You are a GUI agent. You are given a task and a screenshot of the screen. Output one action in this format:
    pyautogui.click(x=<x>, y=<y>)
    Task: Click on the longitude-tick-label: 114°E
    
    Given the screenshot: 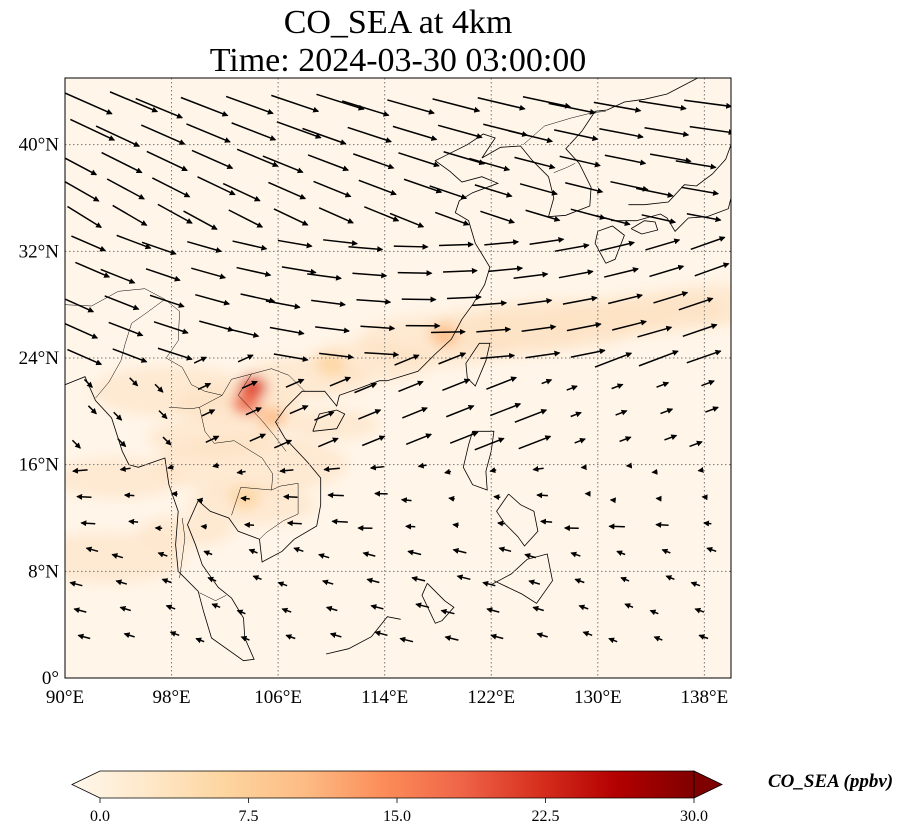 What is the action you would take?
    pyautogui.click(x=384, y=697)
    